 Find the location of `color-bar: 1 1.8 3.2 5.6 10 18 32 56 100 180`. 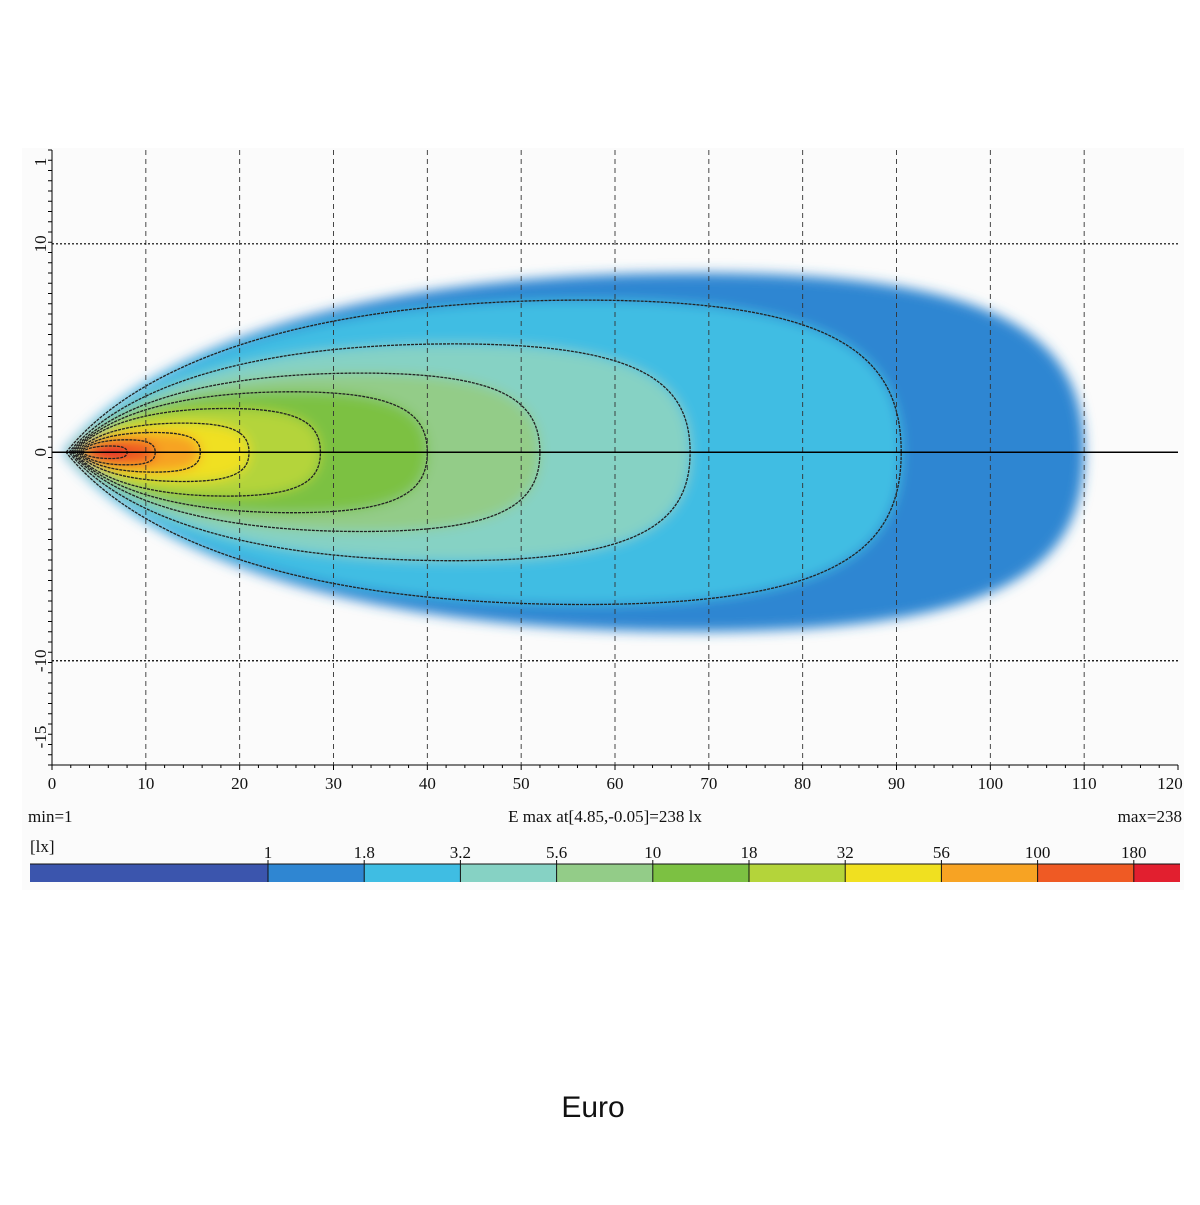

color-bar: 1 1.8 3.2 5.6 10 18 32 56 100 180 is located at coordinates (605, 862).